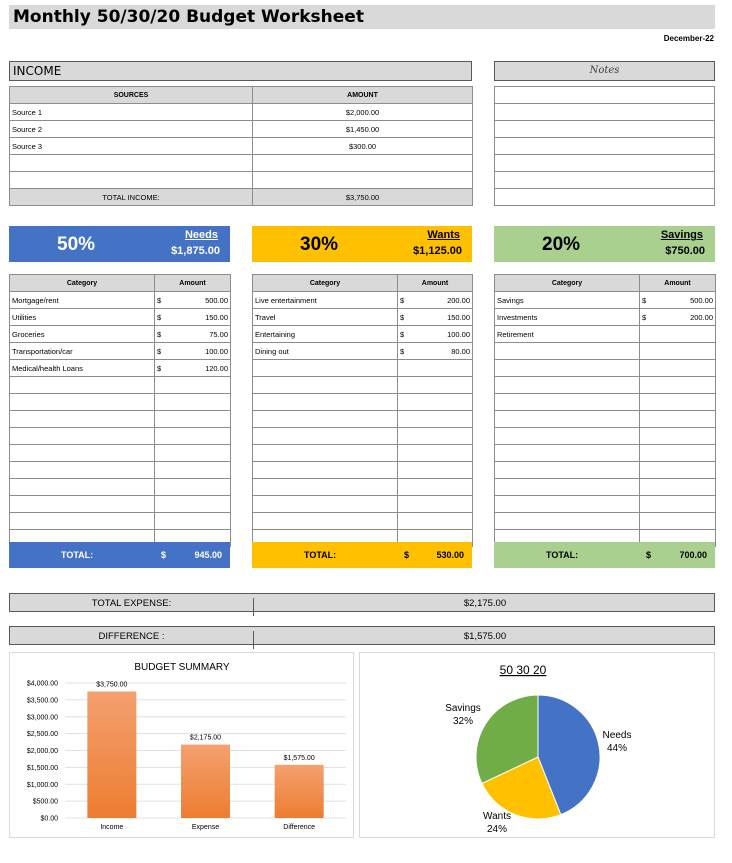 The image size is (732, 863). I want to click on category-amount: 120.00, so click(200, 368).